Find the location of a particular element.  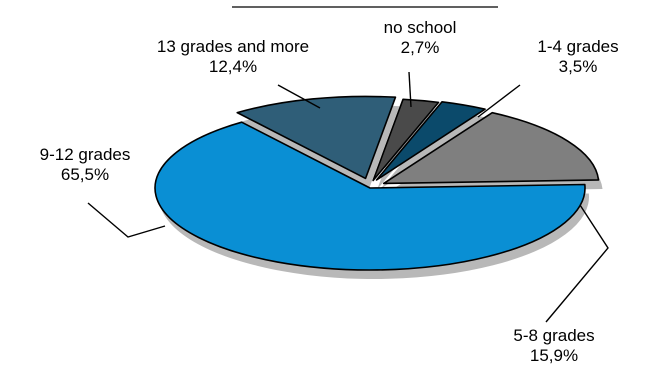

slice-label-5-8-grades: 5-8 grades is located at coordinates (553, 335).